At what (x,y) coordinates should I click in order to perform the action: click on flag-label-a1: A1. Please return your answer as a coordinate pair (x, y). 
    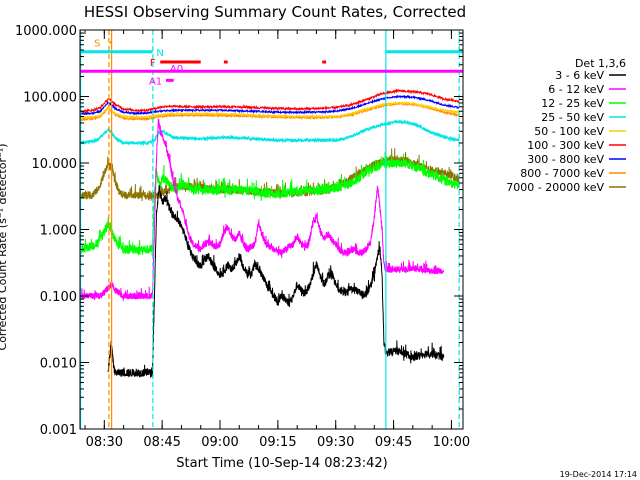
    Looking at the image, I should click on (155, 81).